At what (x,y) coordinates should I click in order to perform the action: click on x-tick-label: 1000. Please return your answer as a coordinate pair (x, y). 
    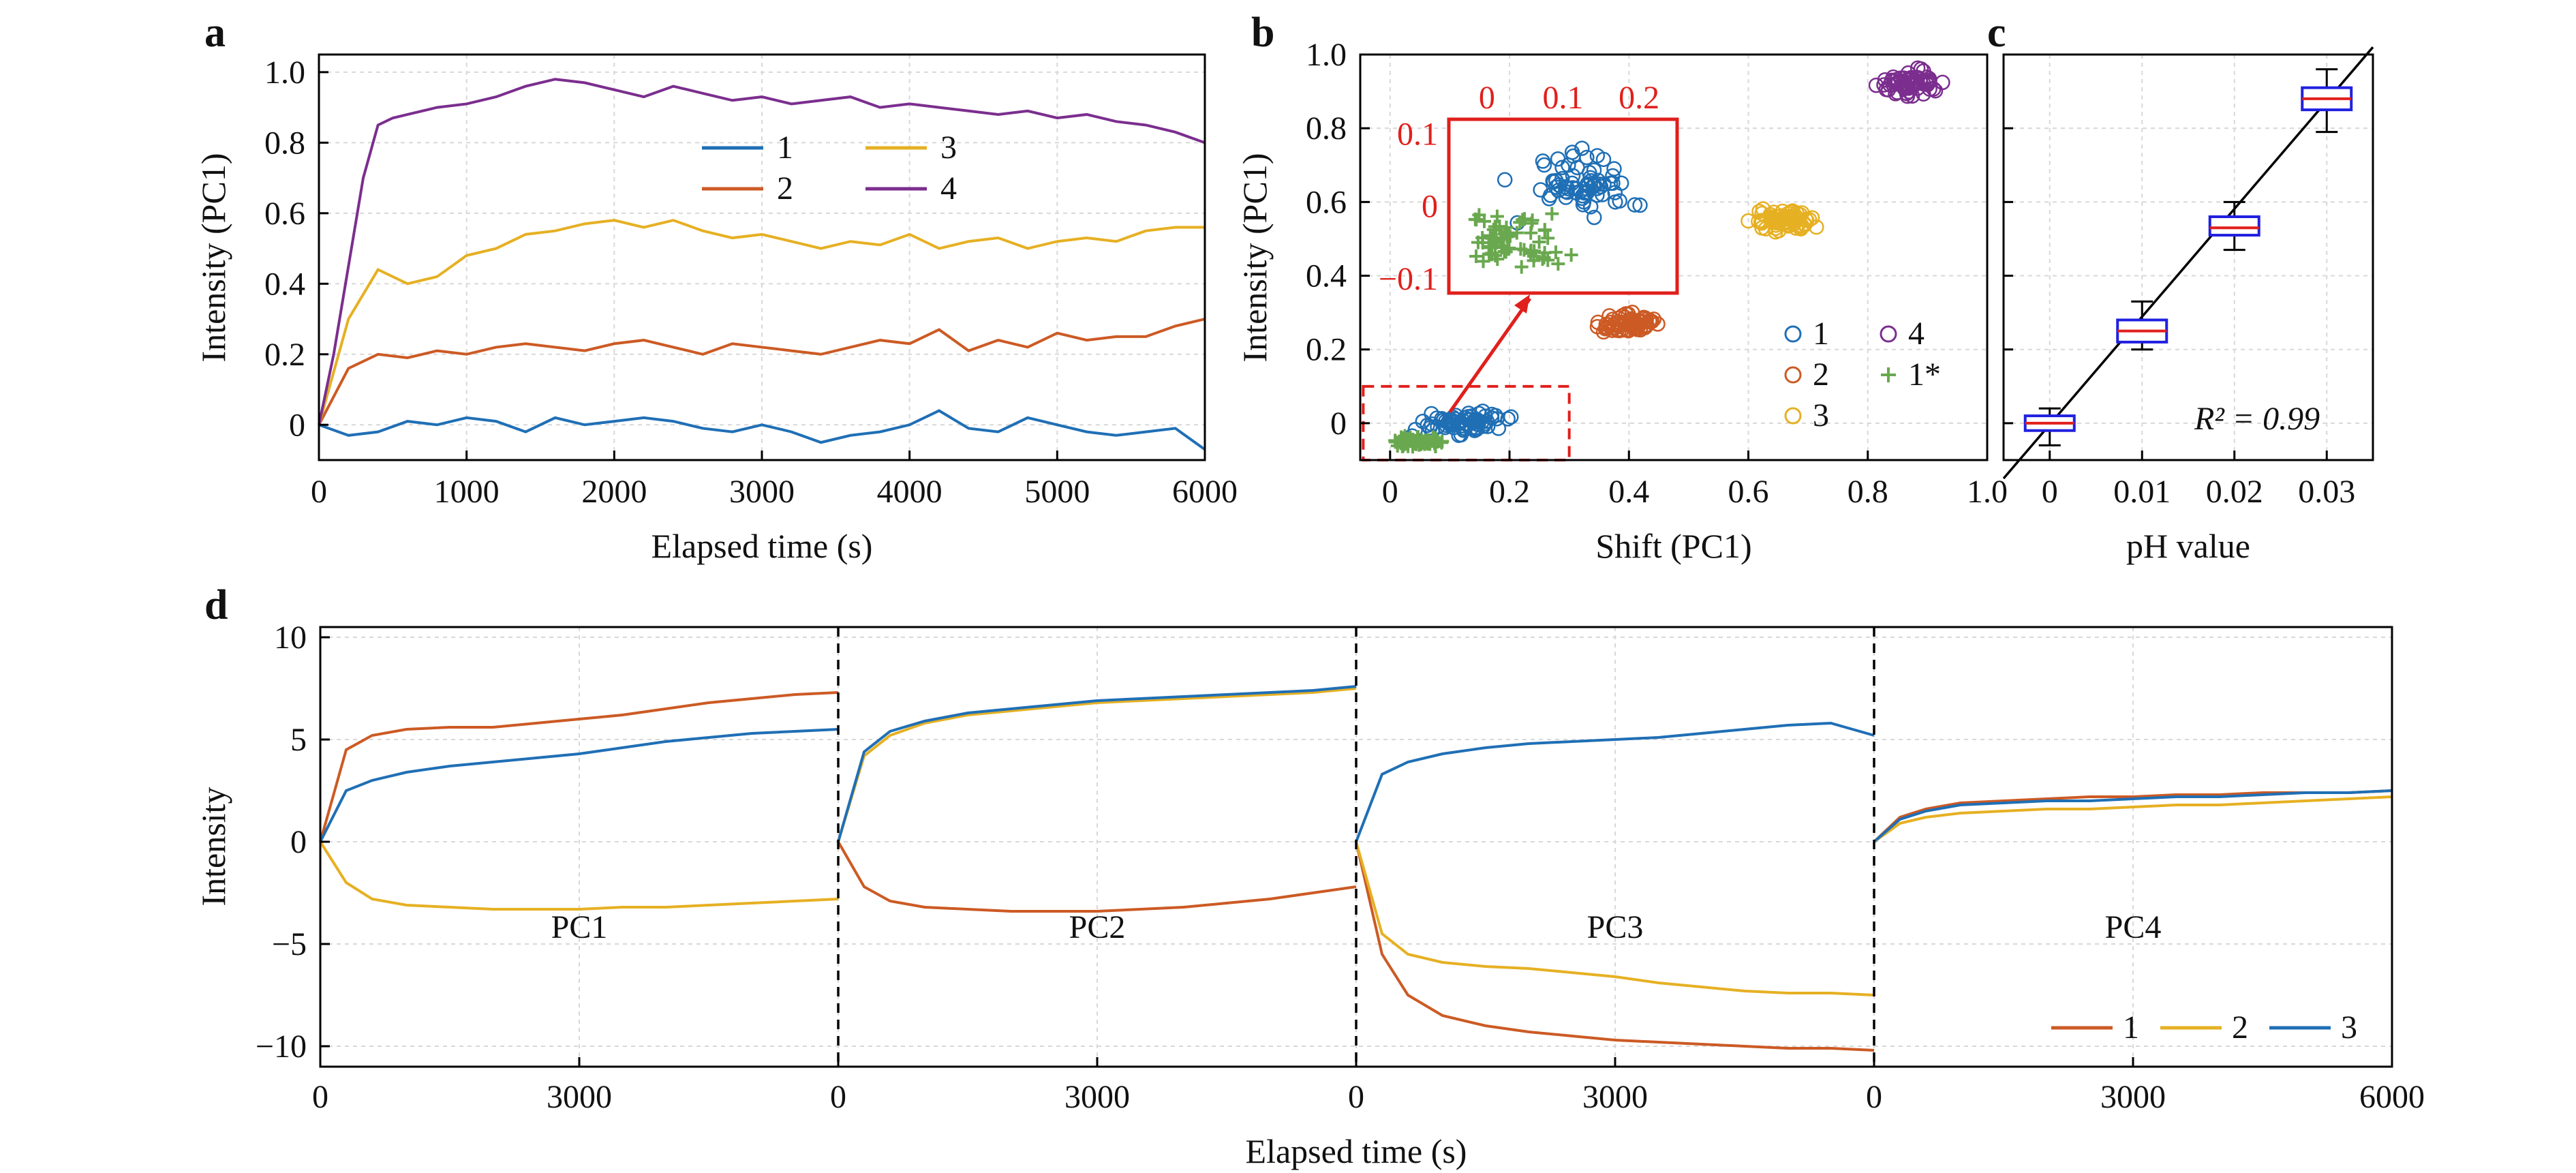
    Looking at the image, I should click on (467, 492).